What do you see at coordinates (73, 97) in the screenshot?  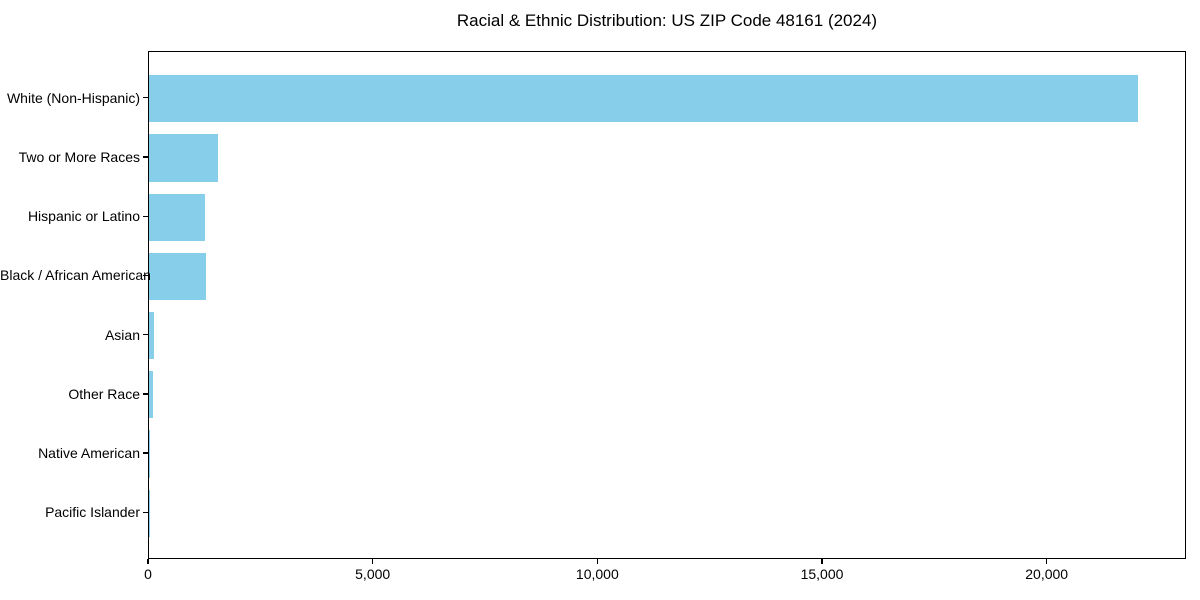 I see `y-tick-label-white-non-hispanic: White (Non-Hispanic)` at bounding box center [73, 97].